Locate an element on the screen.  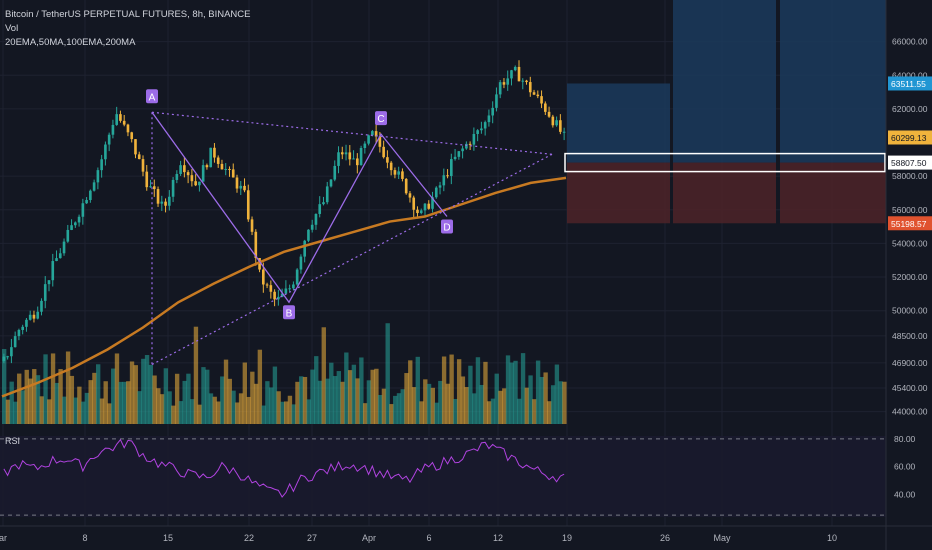
price-tag-label-target: 63511.55 is located at coordinates (908, 84).